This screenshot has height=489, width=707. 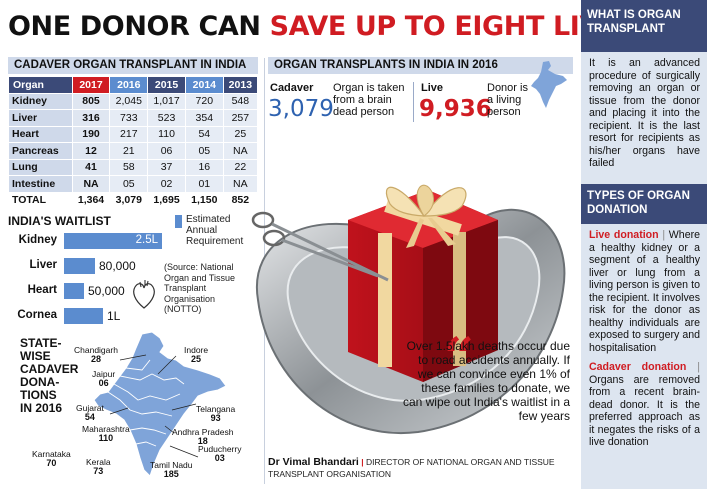 I want to click on state-value: 110, so click(x=106, y=438).